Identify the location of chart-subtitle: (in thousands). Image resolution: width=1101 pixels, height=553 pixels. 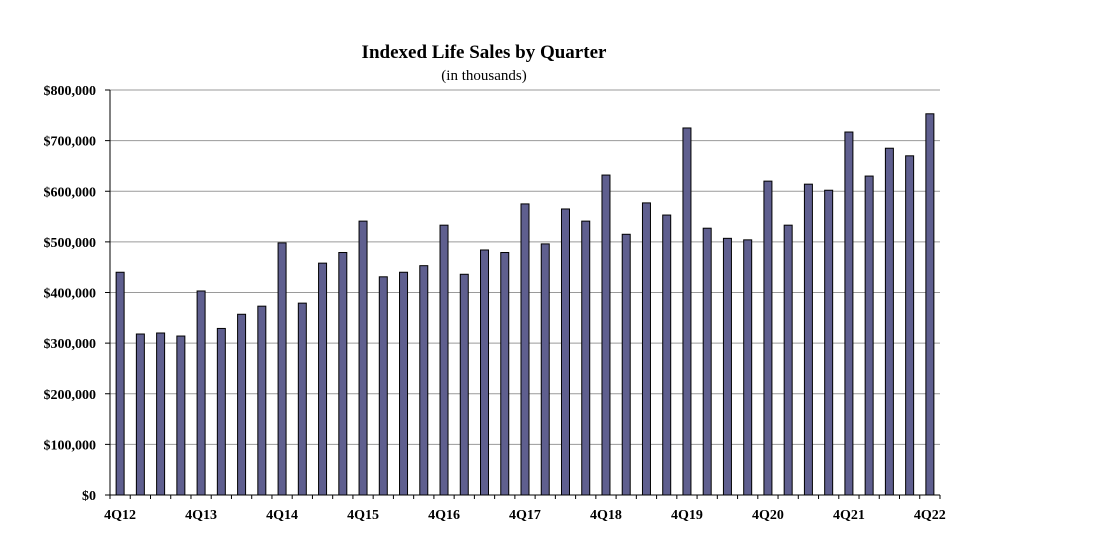
(483, 76).